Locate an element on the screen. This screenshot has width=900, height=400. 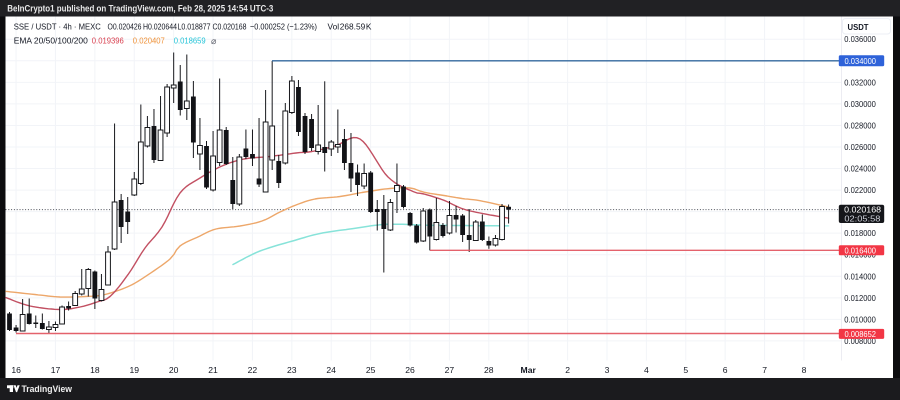
svg-text: 0.012000 is located at coordinates (860, 298).